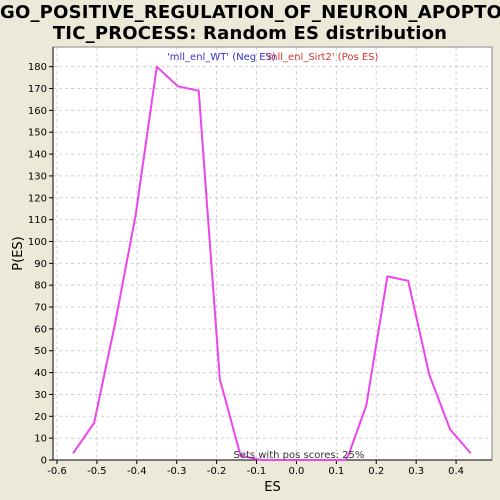 This screenshot has width=500, height=500. What do you see at coordinates (177, 471) in the screenshot?
I see `x-tick-label: -0.3` at bounding box center [177, 471].